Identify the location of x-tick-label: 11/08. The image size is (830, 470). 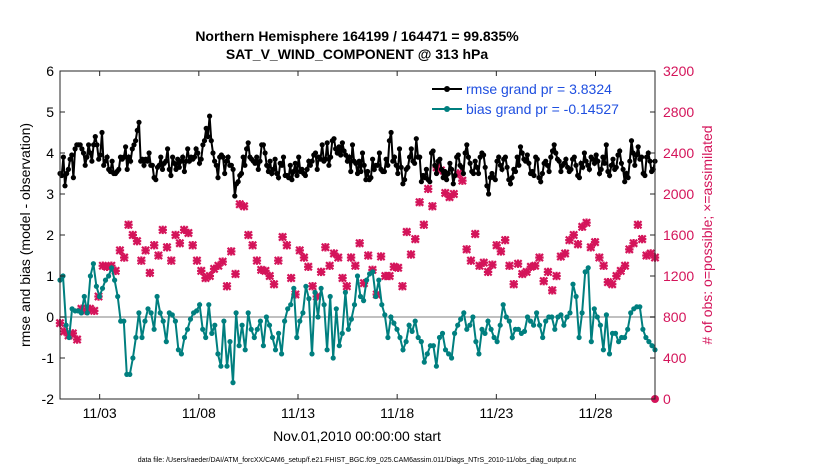
(199, 413).